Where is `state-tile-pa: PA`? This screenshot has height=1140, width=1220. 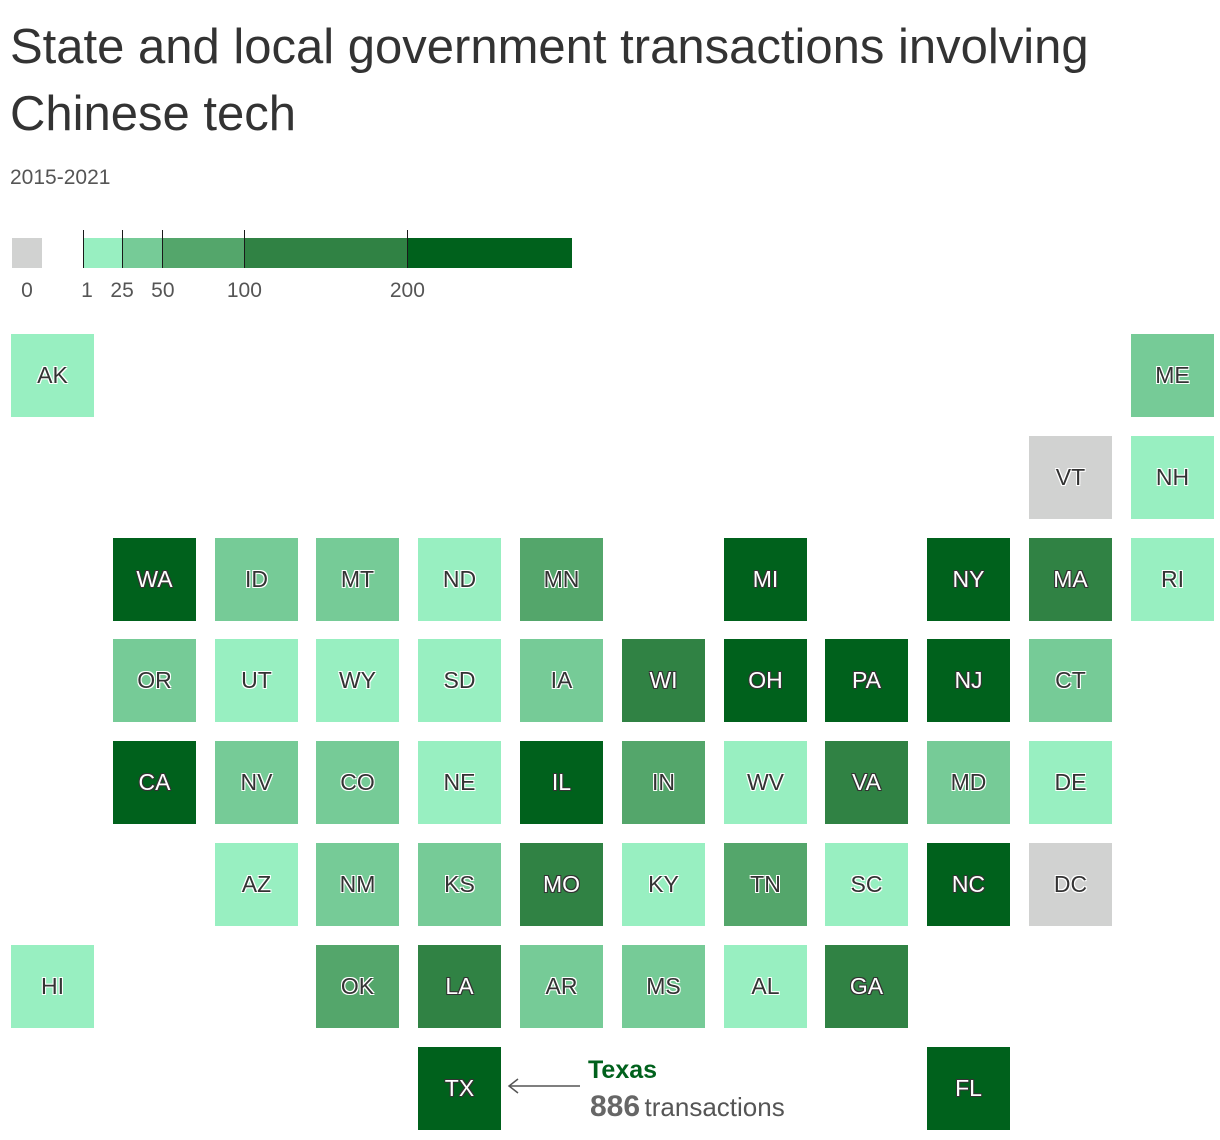
state-tile-pa: PA is located at coordinates (866, 680).